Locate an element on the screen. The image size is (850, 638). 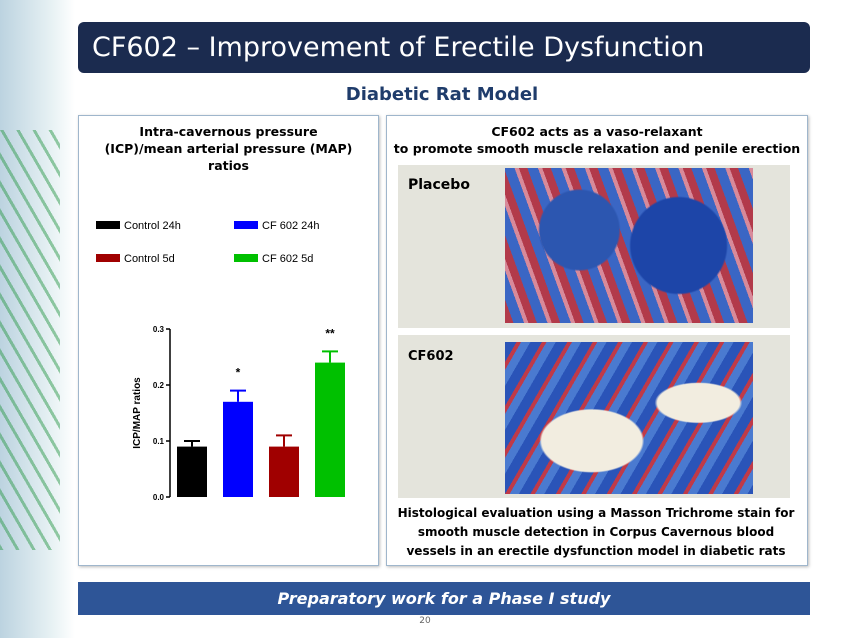
footer-bar: Preparatory work for a Phase I study is located at coordinates (444, 598).